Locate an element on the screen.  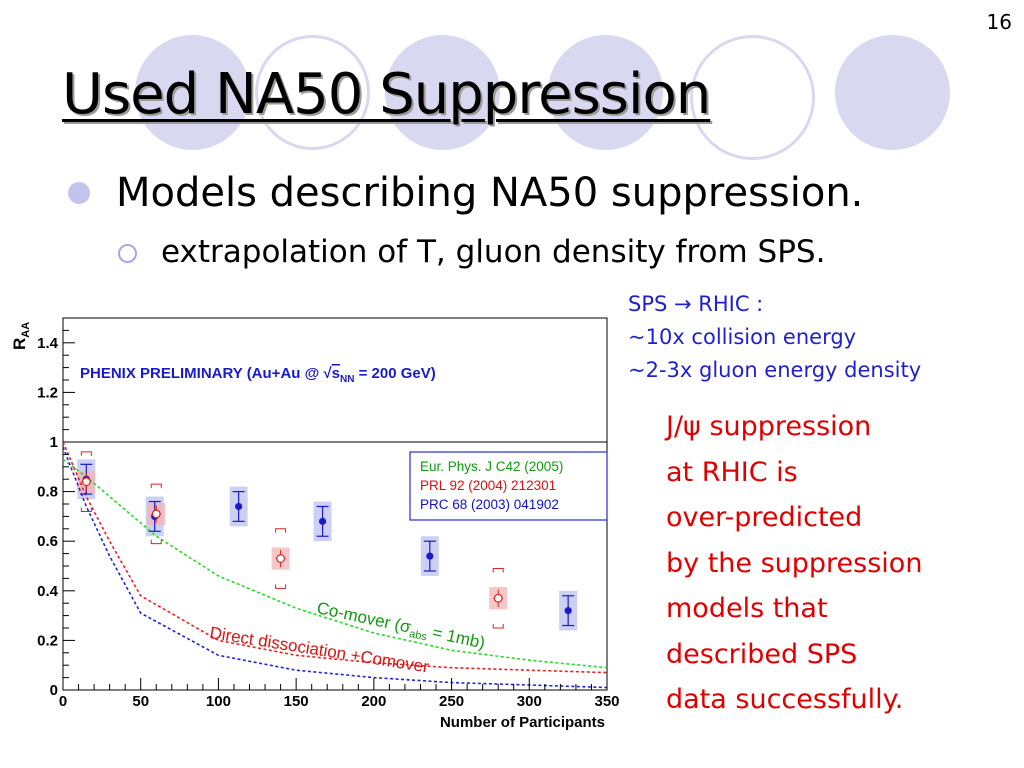
y-tick-label: 0.8 is located at coordinates (47, 492).